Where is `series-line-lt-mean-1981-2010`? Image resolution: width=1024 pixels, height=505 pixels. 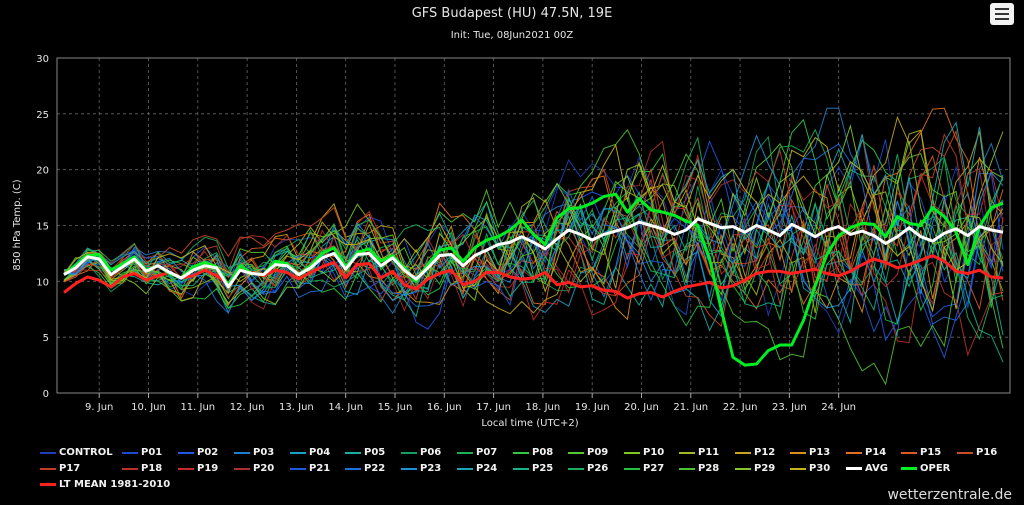 series-line-lt-mean-1981-2010 is located at coordinates (533, 277).